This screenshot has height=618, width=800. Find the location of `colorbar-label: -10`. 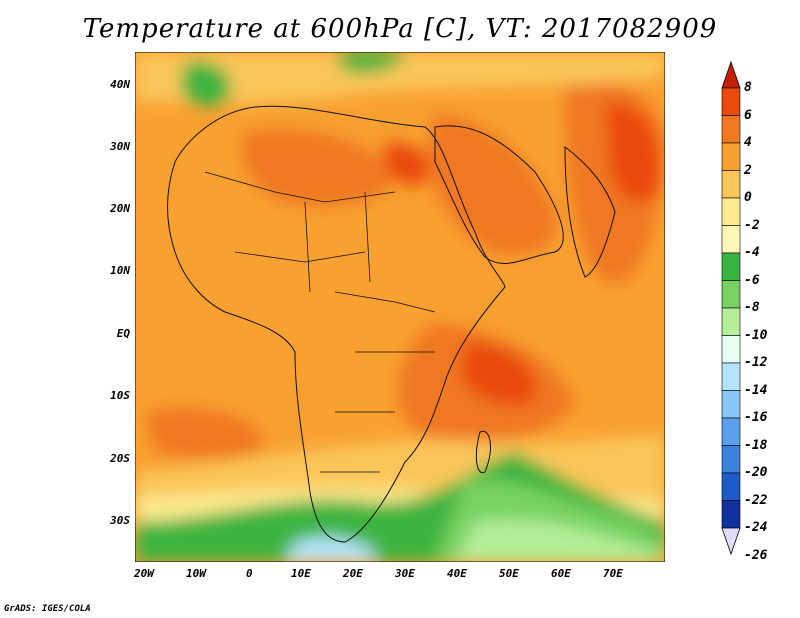

colorbar-label: -10 is located at coordinates (756, 335).